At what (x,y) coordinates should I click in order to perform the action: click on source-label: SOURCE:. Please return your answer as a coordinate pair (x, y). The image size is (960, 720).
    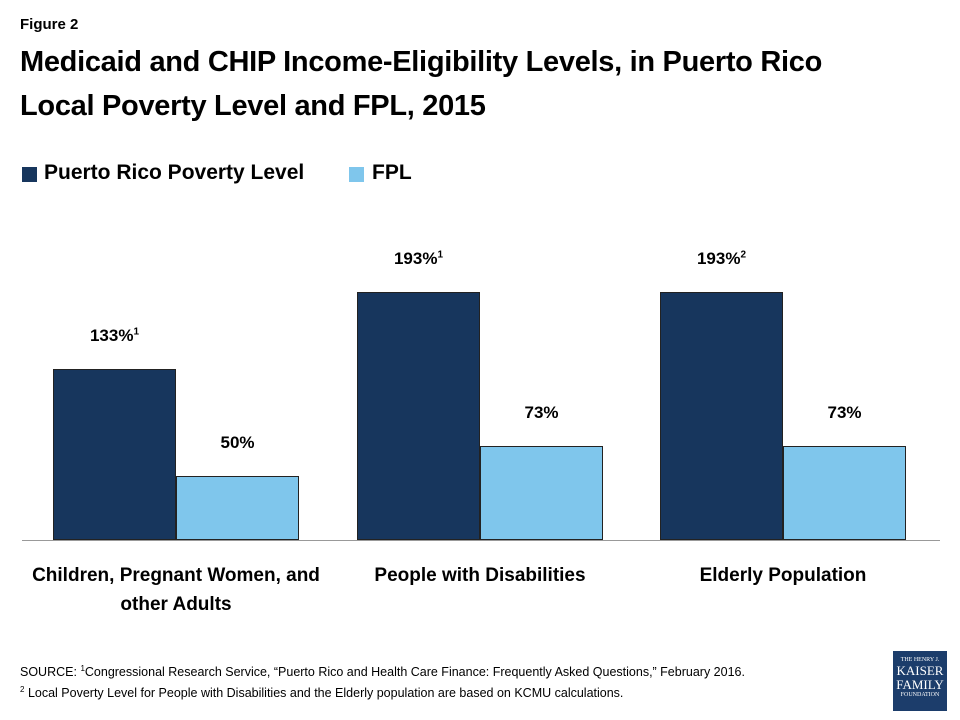
    Looking at the image, I should click on (48, 672).